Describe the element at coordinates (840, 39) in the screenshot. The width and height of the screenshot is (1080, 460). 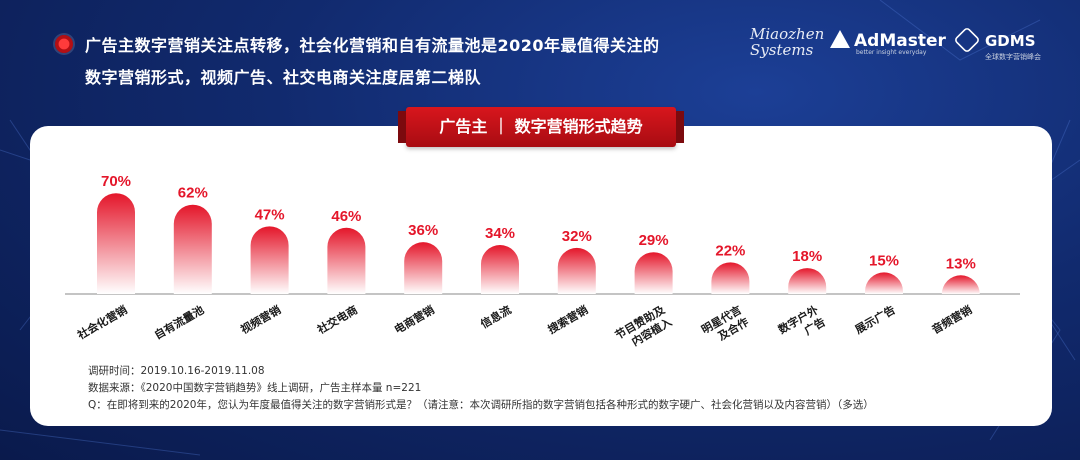
I see `admaster-triangle-icon` at that location.